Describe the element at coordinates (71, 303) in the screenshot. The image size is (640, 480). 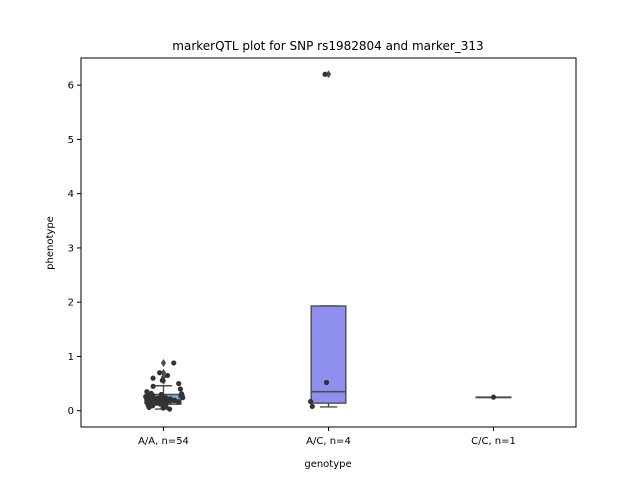
I see `y-tick-label-2: 2` at that location.